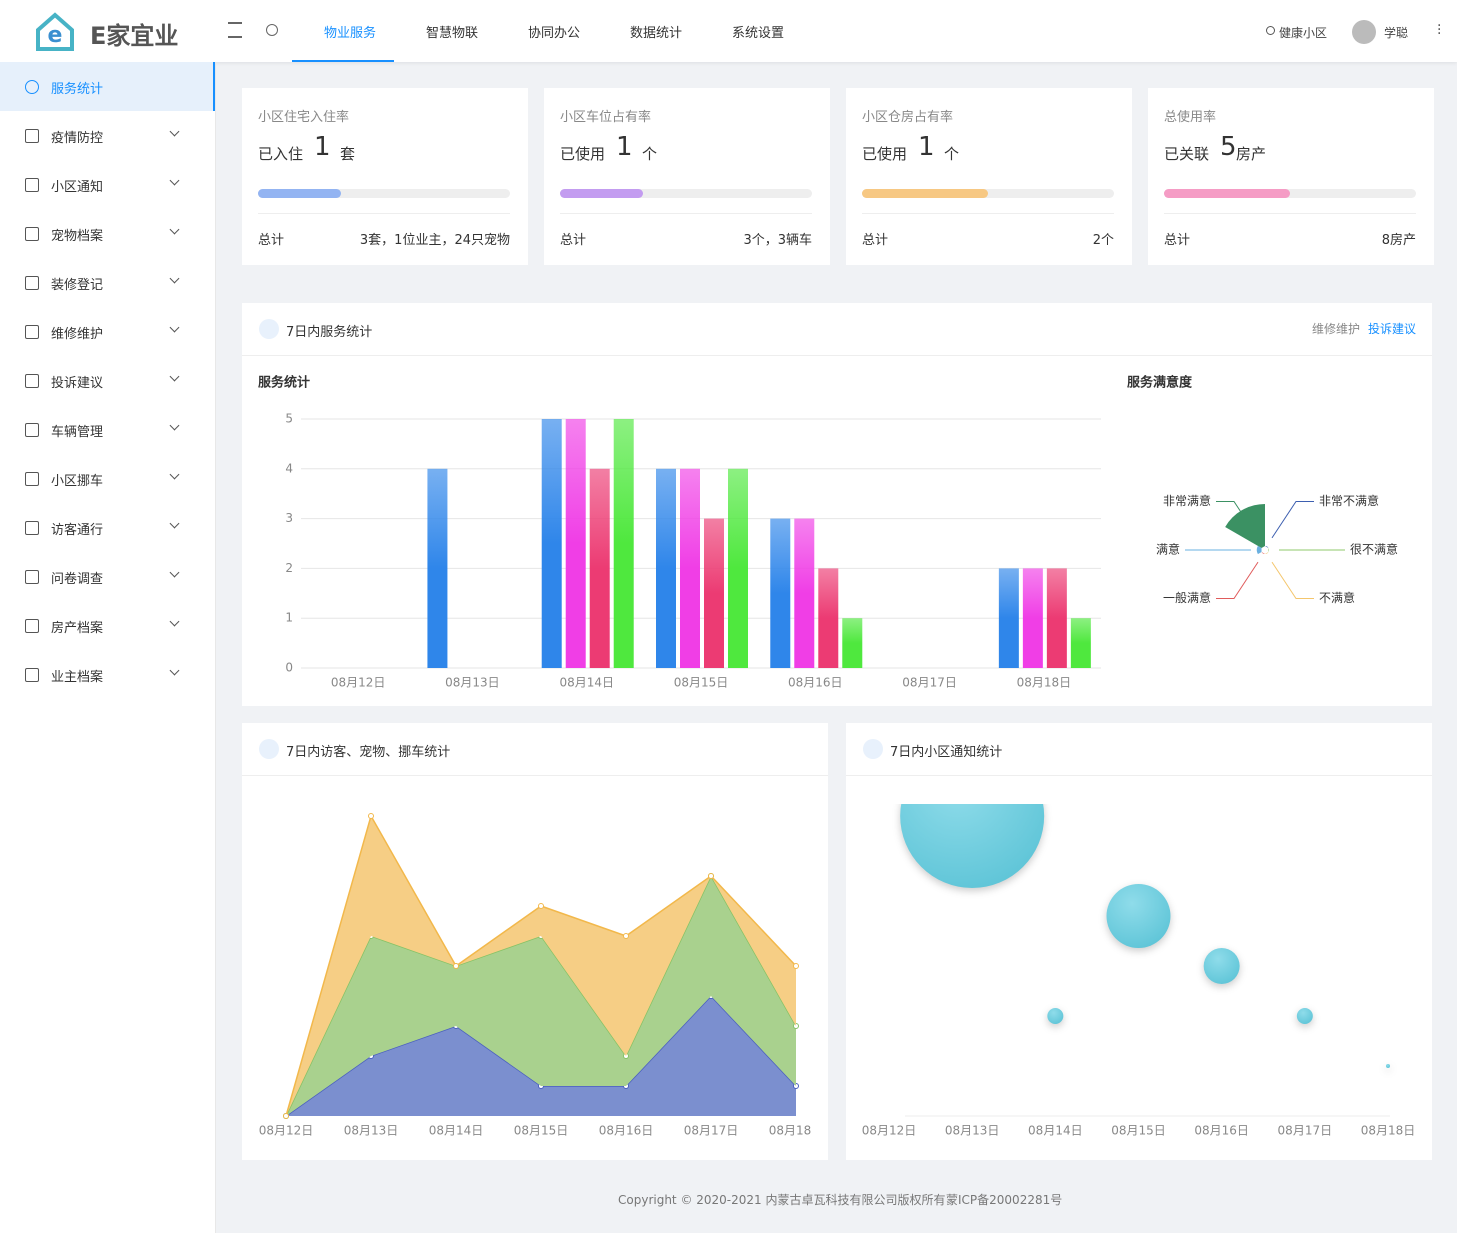 The width and height of the screenshot is (1457, 1233). I want to click on sidebar-label: 维修维护, so click(77, 334).